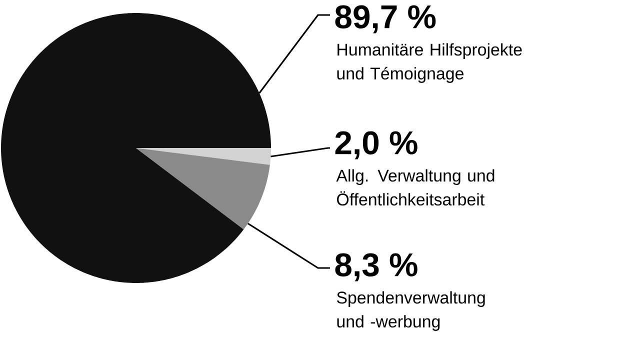  I want to click on data-label: 2,0 %, so click(376, 145).